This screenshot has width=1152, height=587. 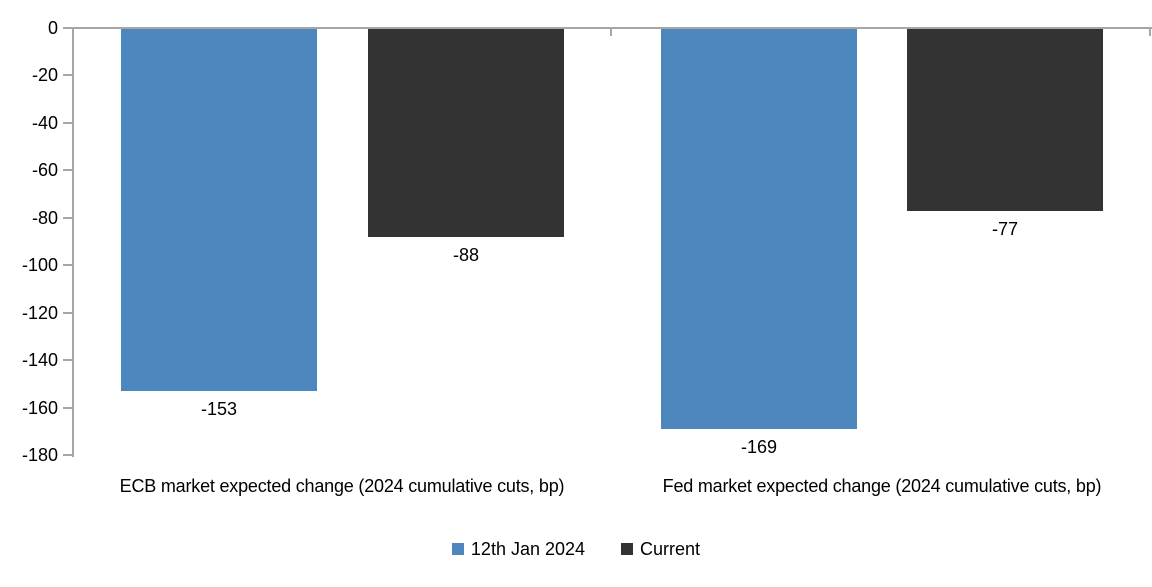 What do you see at coordinates (44, 75) in the screenshot?
I see `y-axis-tick-label: -20` at bounding box center [44, 75].